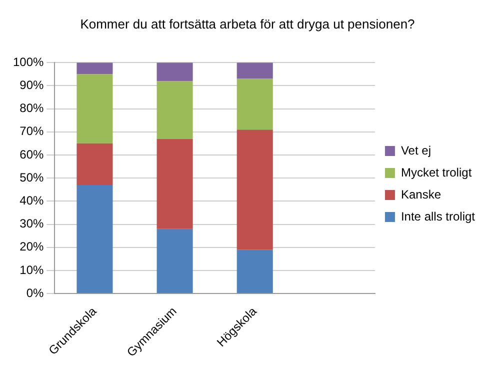 This screenshot has width=500, height=373. I want to click on y-tick-label: 0%, so click(35, 293).